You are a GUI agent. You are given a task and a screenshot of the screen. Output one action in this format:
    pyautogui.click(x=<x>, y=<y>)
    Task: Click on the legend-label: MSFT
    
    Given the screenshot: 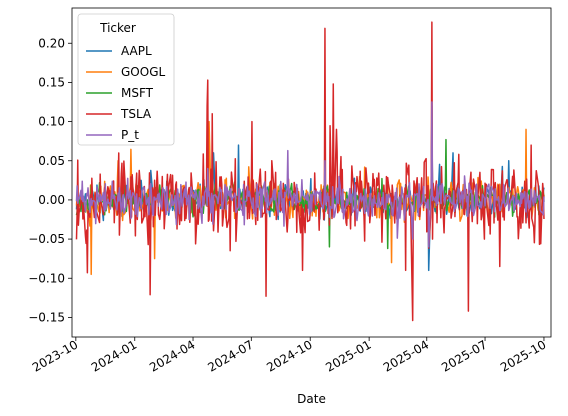 What is the action you would take?
    pyautogui.click(x=137, y=93)
    